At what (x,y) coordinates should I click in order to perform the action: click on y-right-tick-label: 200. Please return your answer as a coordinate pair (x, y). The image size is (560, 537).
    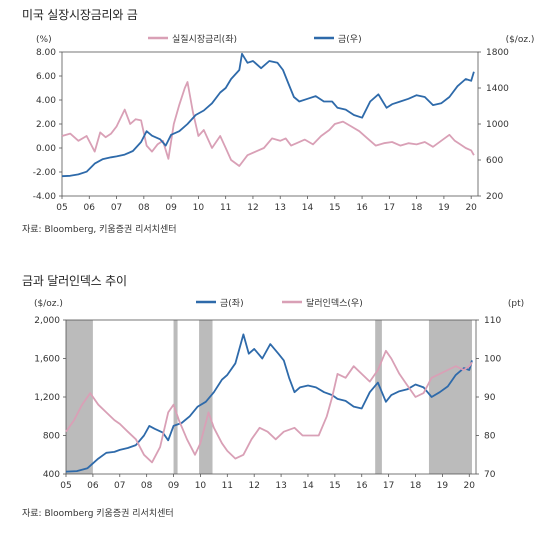
    Looking at the image, I should click on (494, 197).